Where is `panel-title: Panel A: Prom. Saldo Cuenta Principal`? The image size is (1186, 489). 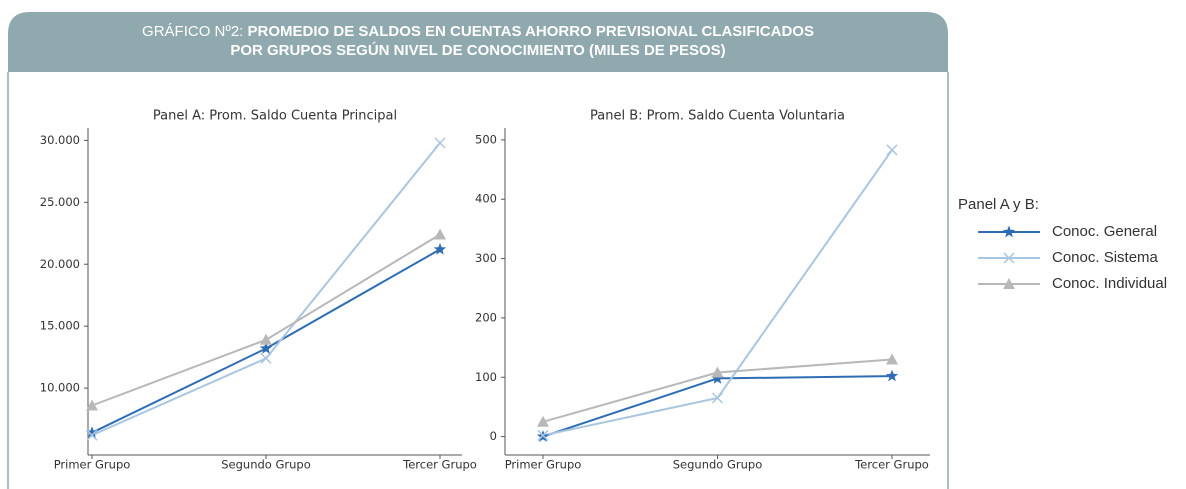
panel-title: Panel A: Prom. Saldo Cuenta Principal is located at coordinates (275, 116).